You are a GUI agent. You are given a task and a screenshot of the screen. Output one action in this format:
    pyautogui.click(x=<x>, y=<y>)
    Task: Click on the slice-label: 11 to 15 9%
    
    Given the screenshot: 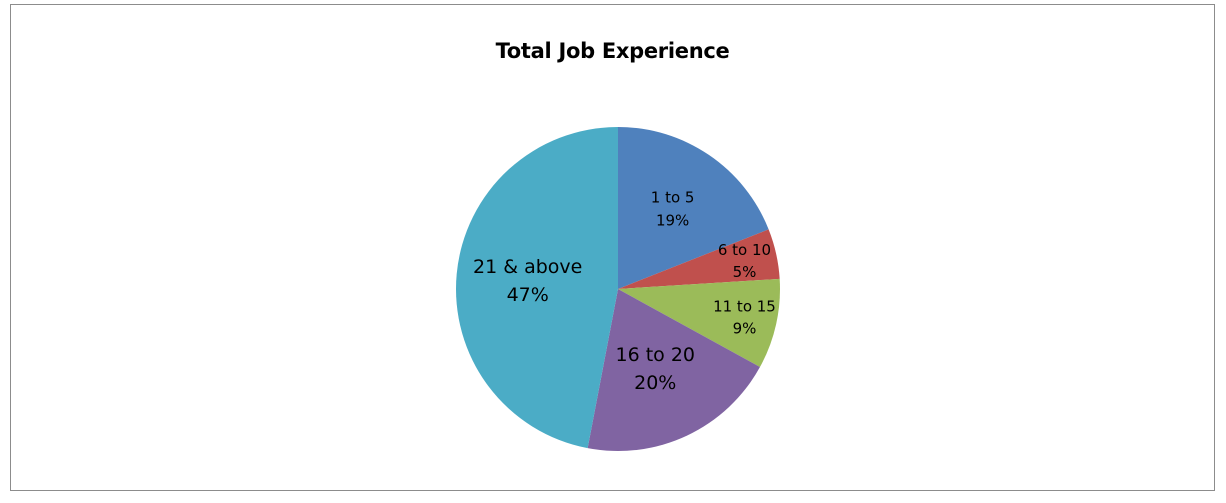 What is the action you would take?
    pyautogui.click(x=744, y=318)
    